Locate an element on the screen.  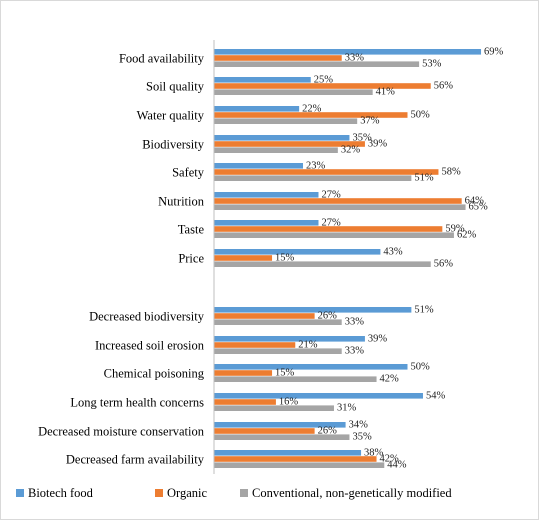
bar-organic-decreased-moisture-conservation is located at coordinates (264, 431).